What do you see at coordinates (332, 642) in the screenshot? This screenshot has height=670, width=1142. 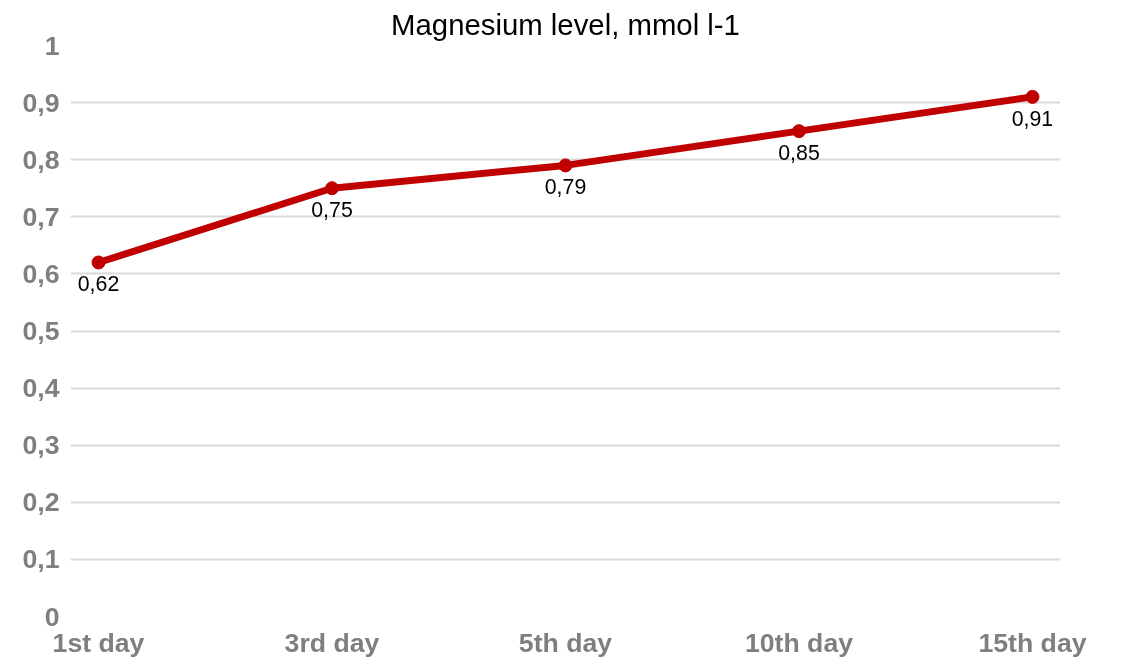 I see `x-tick-label: 3rd day` at bounding box center [332, 642].